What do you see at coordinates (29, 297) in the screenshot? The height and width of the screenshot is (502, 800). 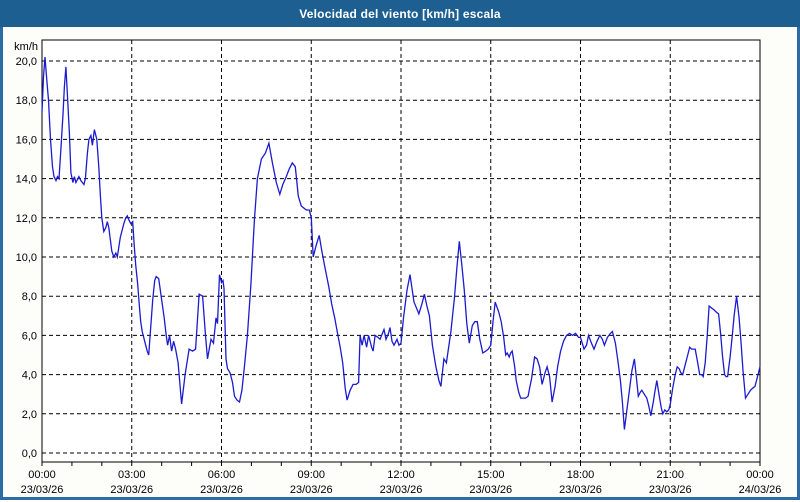 I see `y-tick-label: 8,0` at bounding box center [29, 297].